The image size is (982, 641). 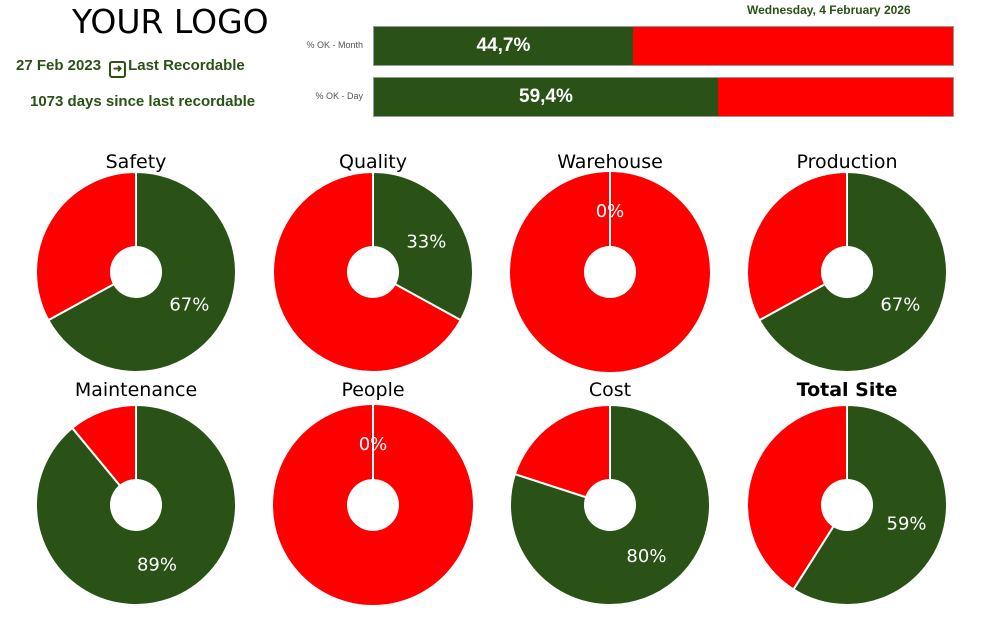 What do you see at coordinates (372, 390) in the screenshot?
I see `chart-title: People` at bounding box center [372, 390].